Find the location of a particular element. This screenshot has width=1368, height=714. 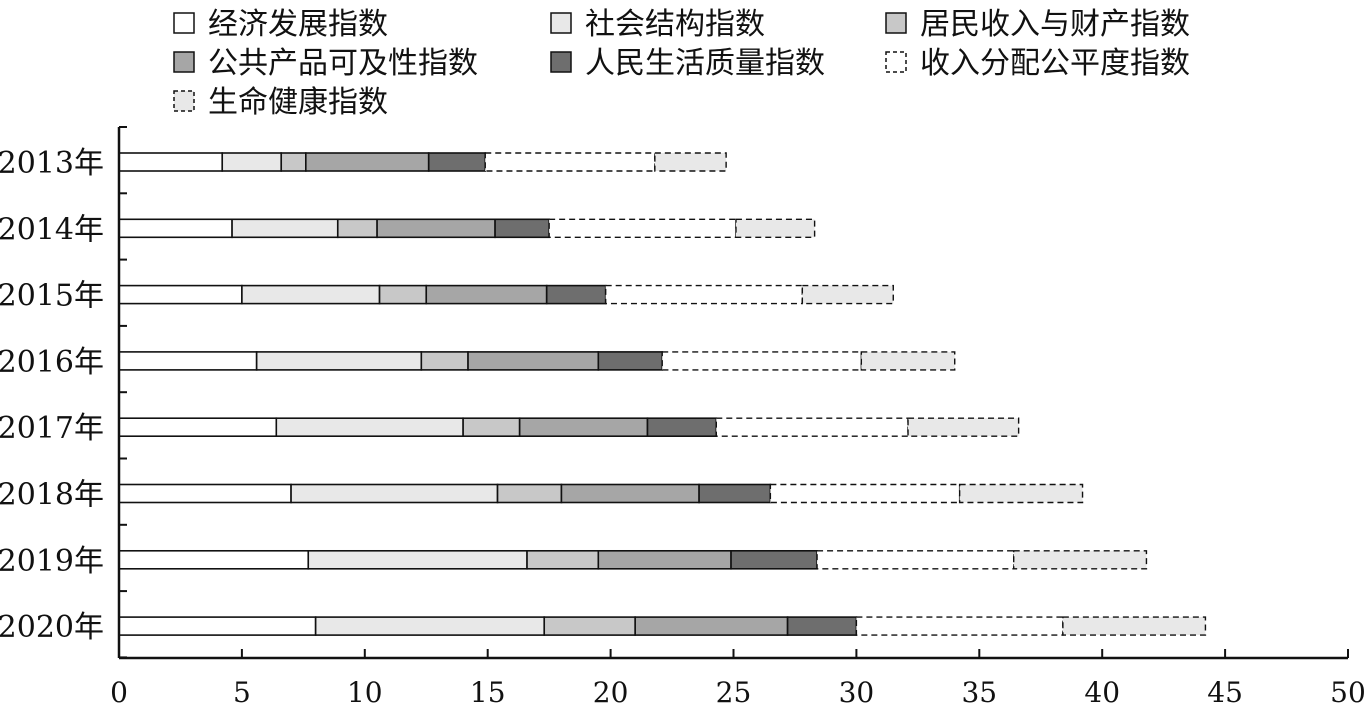

x-tick-label: 45 is located at coordinates (1225, 692).